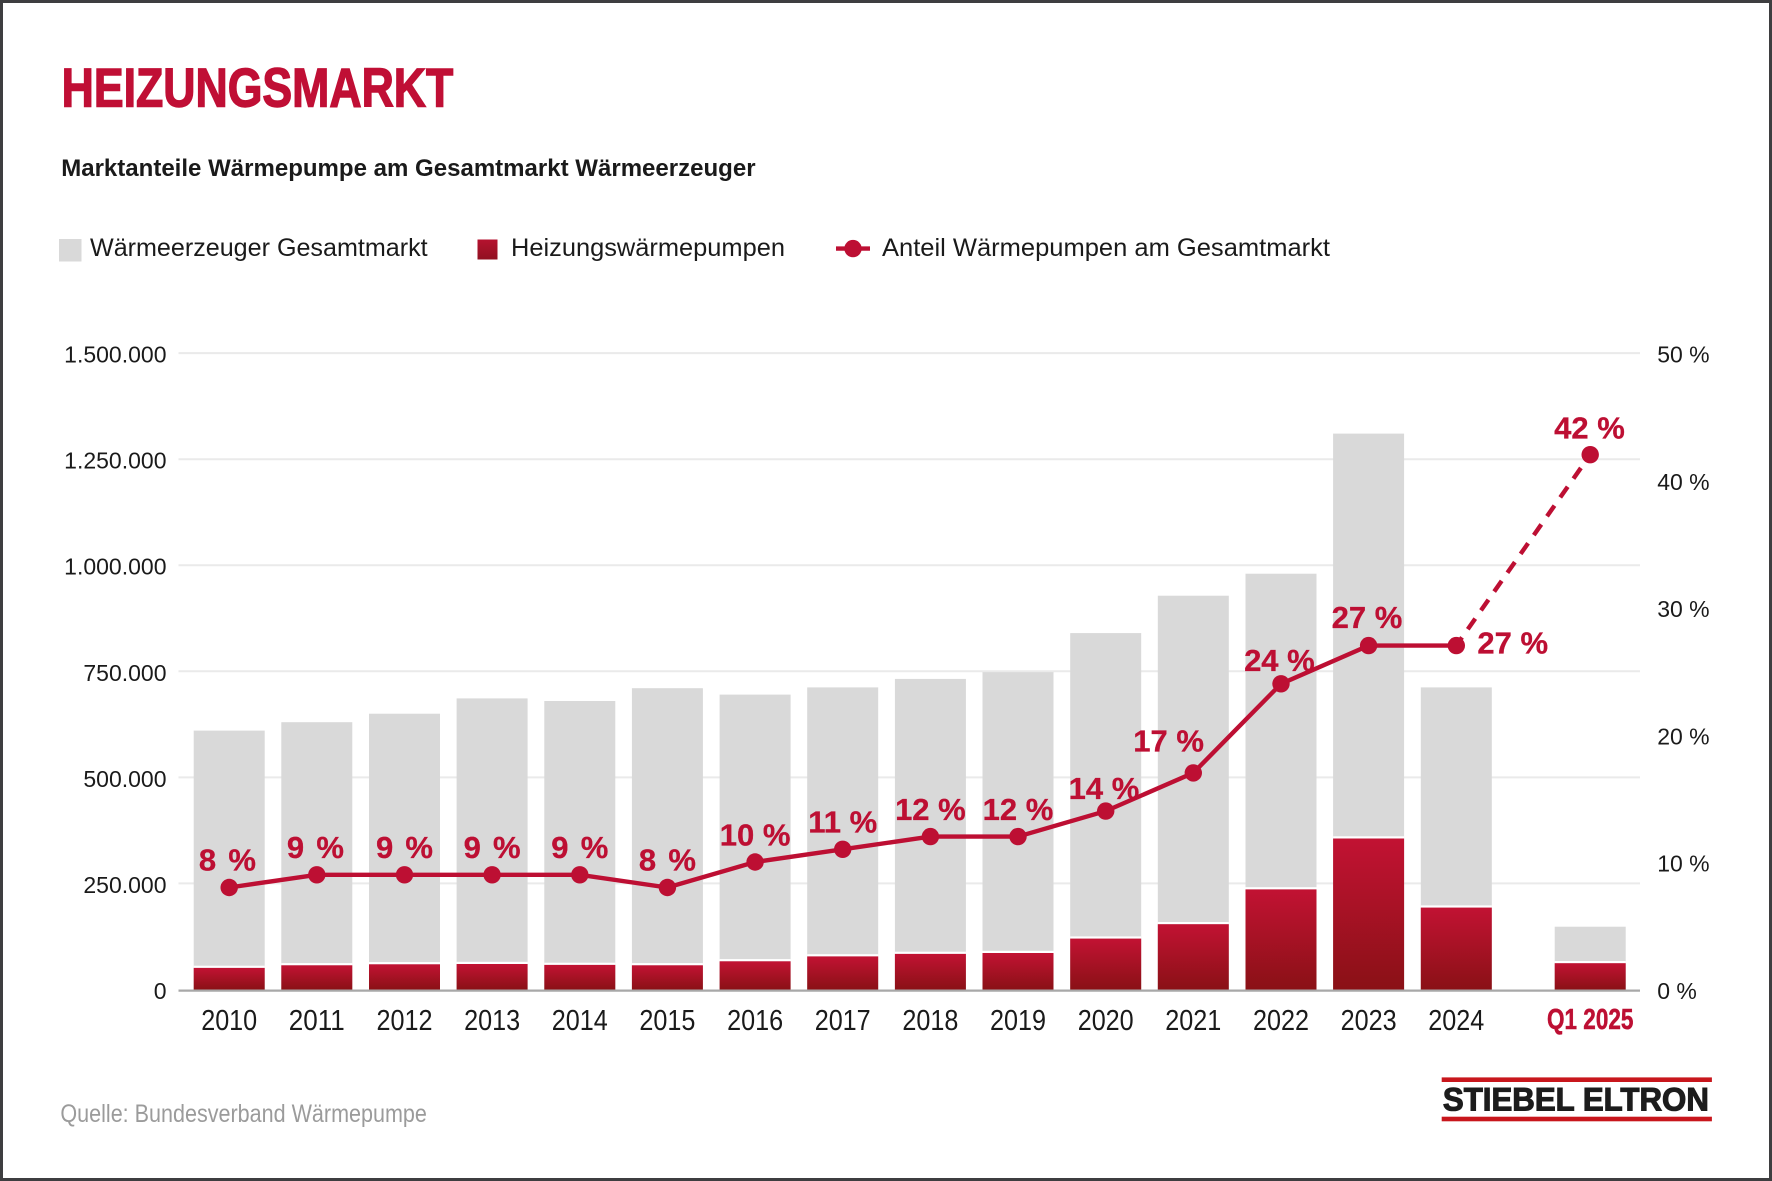 This screenshot has width=1772, height=1181. I want to click on svg-text: 2012, so click(405, 1021).